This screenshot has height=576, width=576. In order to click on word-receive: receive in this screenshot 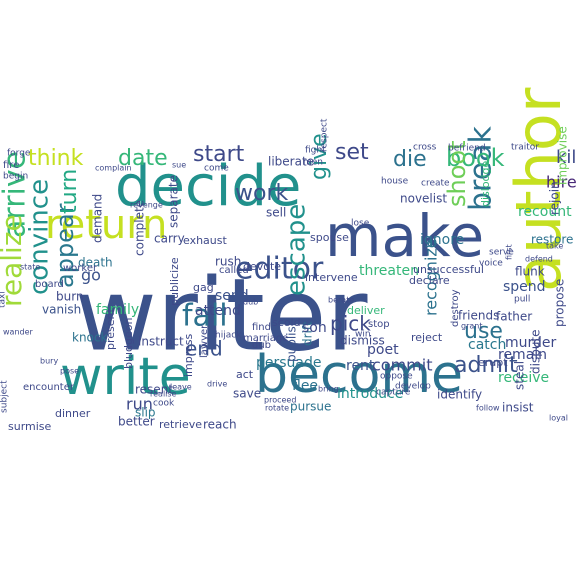, I will do `click(523, 378)`.